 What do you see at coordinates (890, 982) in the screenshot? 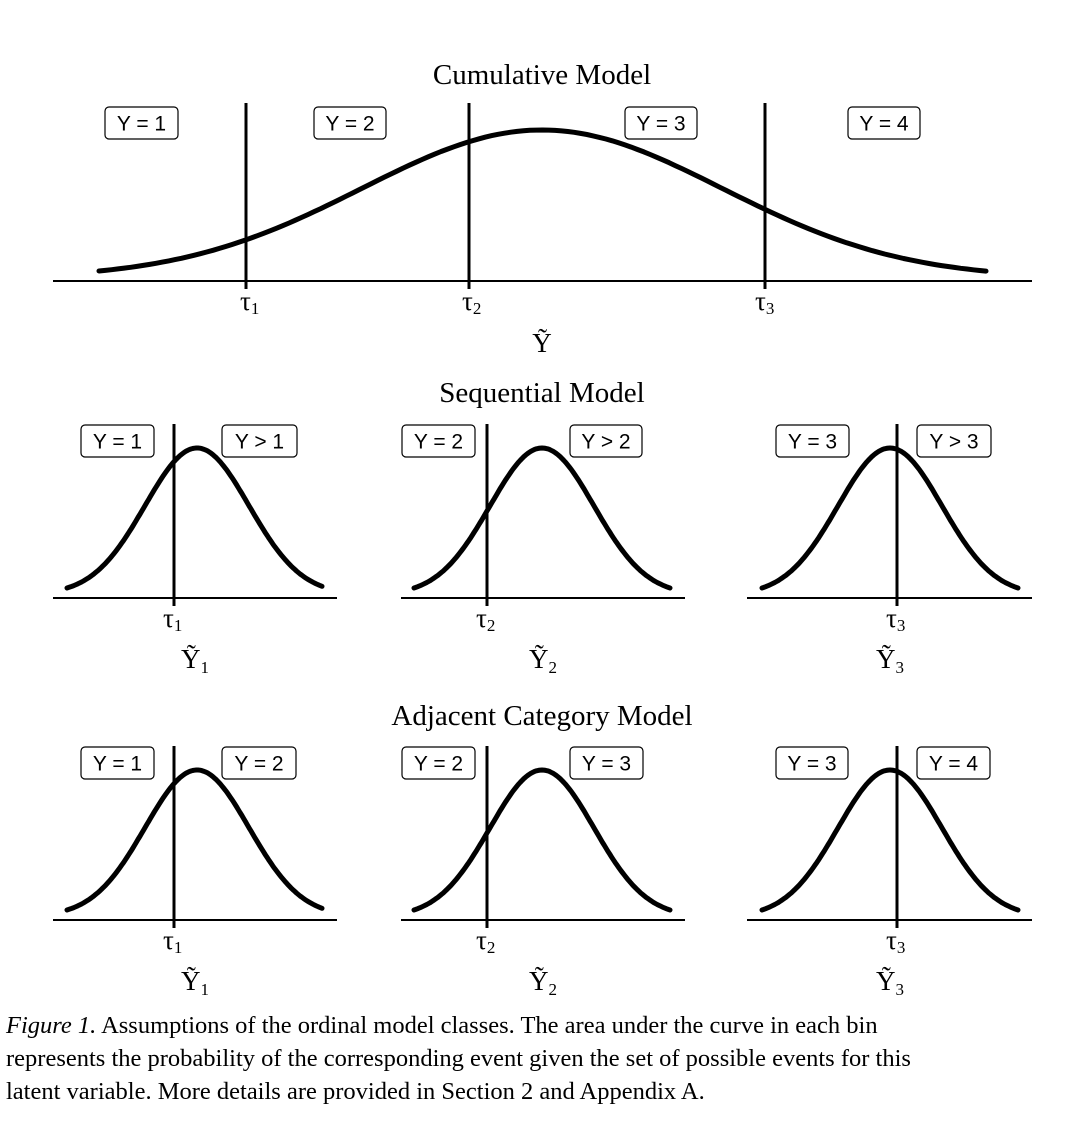
I see `adjacent-3-latent-label: Ỹ3` at bounding box center [890, 982].